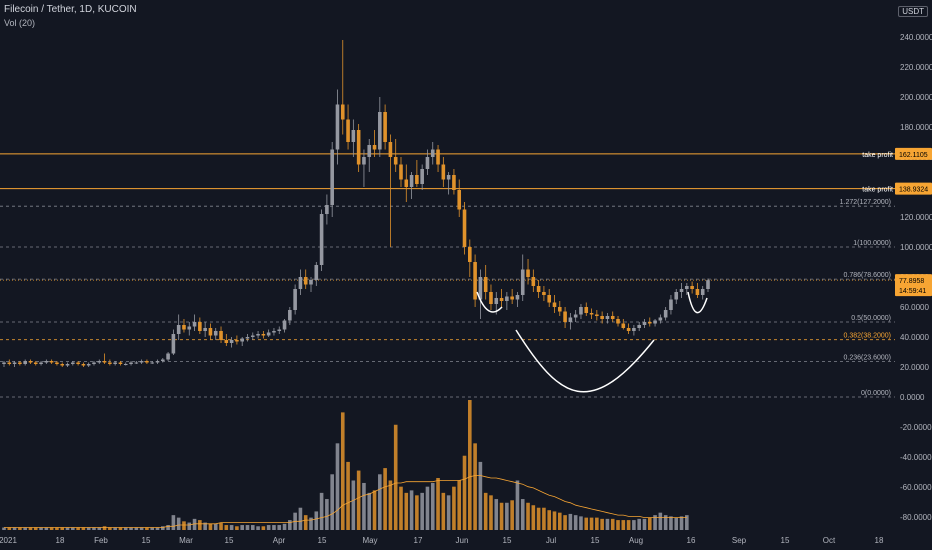 This screenshot has height=550, width=932. What do you see at coordinates (913, 190) in the screenshot?
I see `price-tag-label: 138.9324` at bounding box center [913, 190].